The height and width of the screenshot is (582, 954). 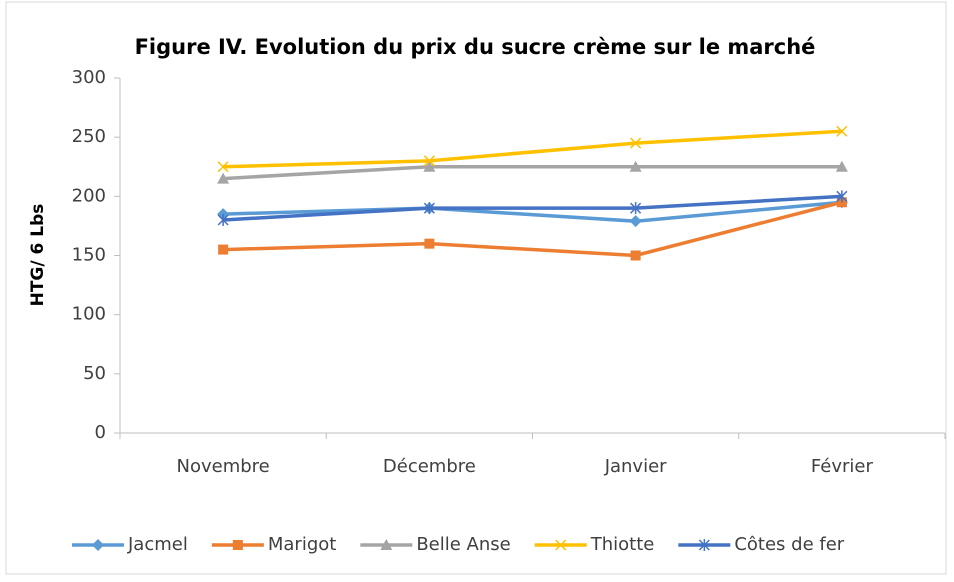 What do you see at coordinates (89, 255) in the screenshot?
I see `y-tick-label: 150` at bounding box center [89, 255].